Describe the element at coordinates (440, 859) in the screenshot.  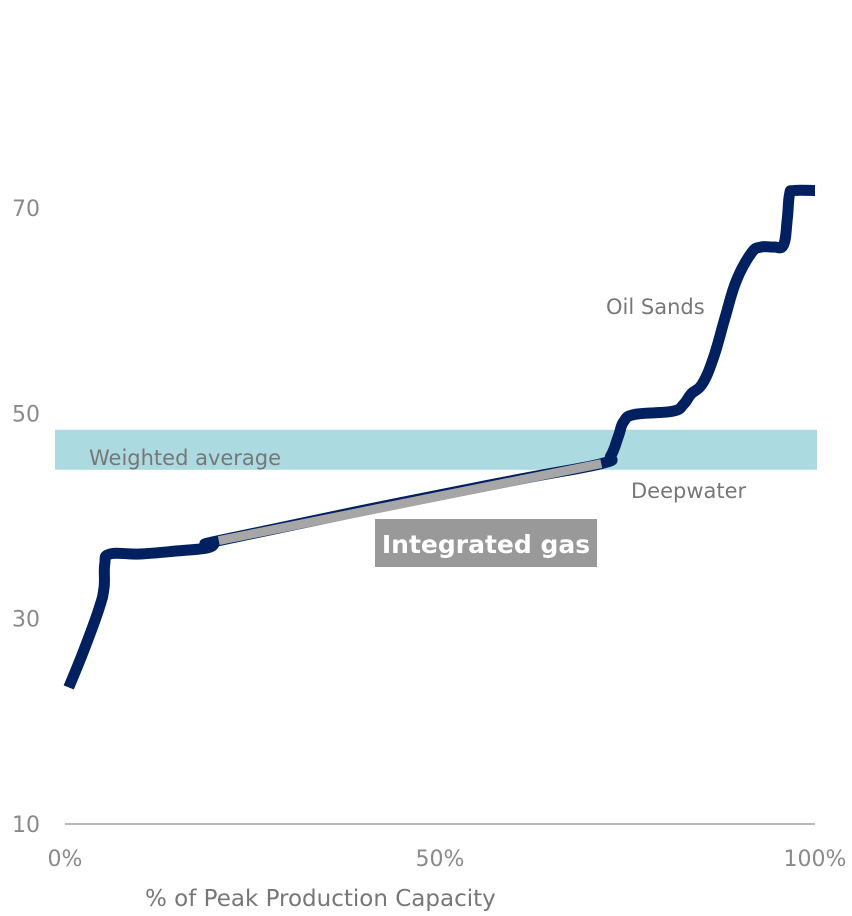
I see `x-tick-label: 50%` at that location.